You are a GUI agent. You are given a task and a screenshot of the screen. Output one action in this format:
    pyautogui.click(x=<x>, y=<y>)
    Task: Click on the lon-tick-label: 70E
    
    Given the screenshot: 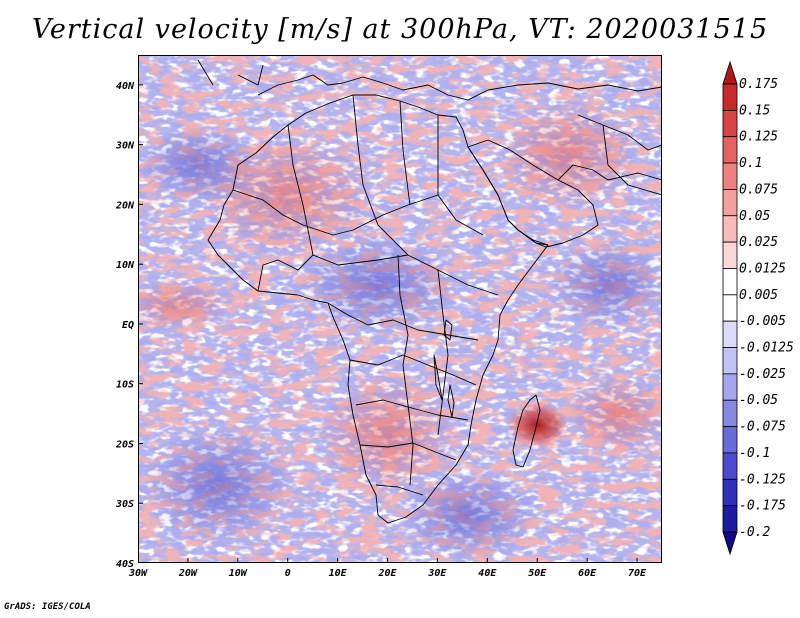 What is the action you would take?
    pyautogui.click(x=637, y=573)
    